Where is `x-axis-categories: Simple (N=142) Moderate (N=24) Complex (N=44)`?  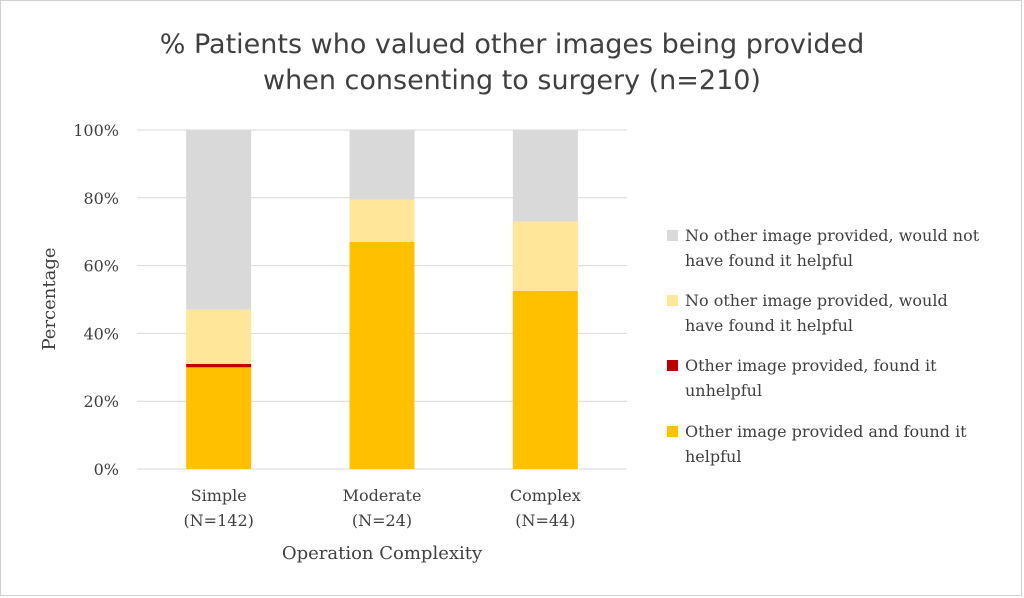 x-axis-categories: Simple (N=142) Moderate (N=24) Complex (N=44) is located at coordinates (381, 508).